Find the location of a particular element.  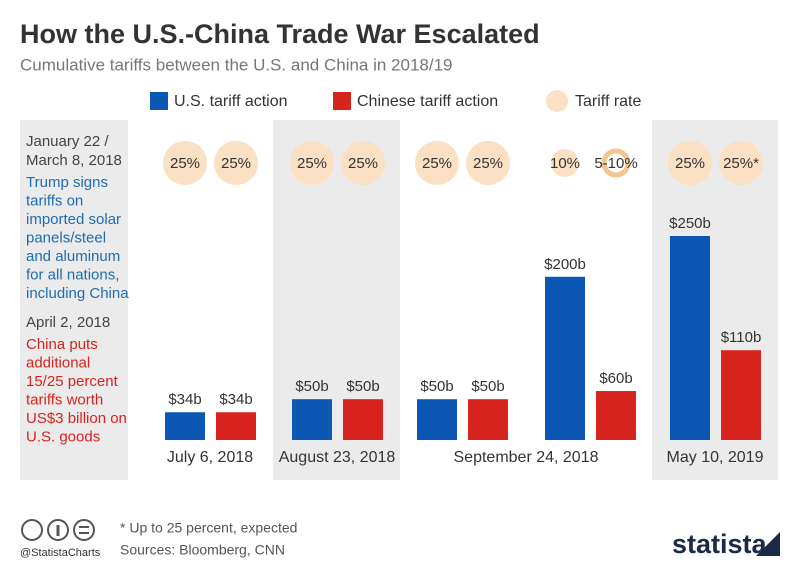

annotation-text: including China is located at coordinates (77, 293).